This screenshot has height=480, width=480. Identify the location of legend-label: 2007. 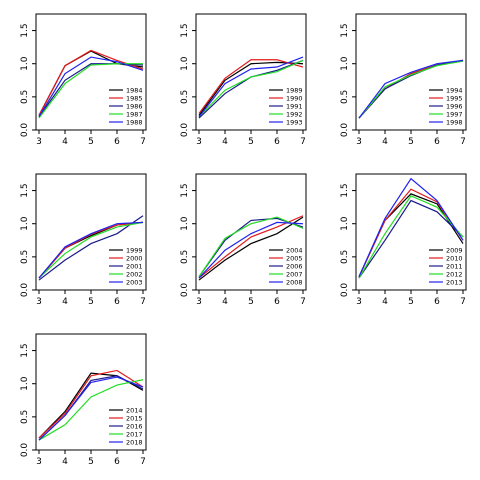
(294, 274).